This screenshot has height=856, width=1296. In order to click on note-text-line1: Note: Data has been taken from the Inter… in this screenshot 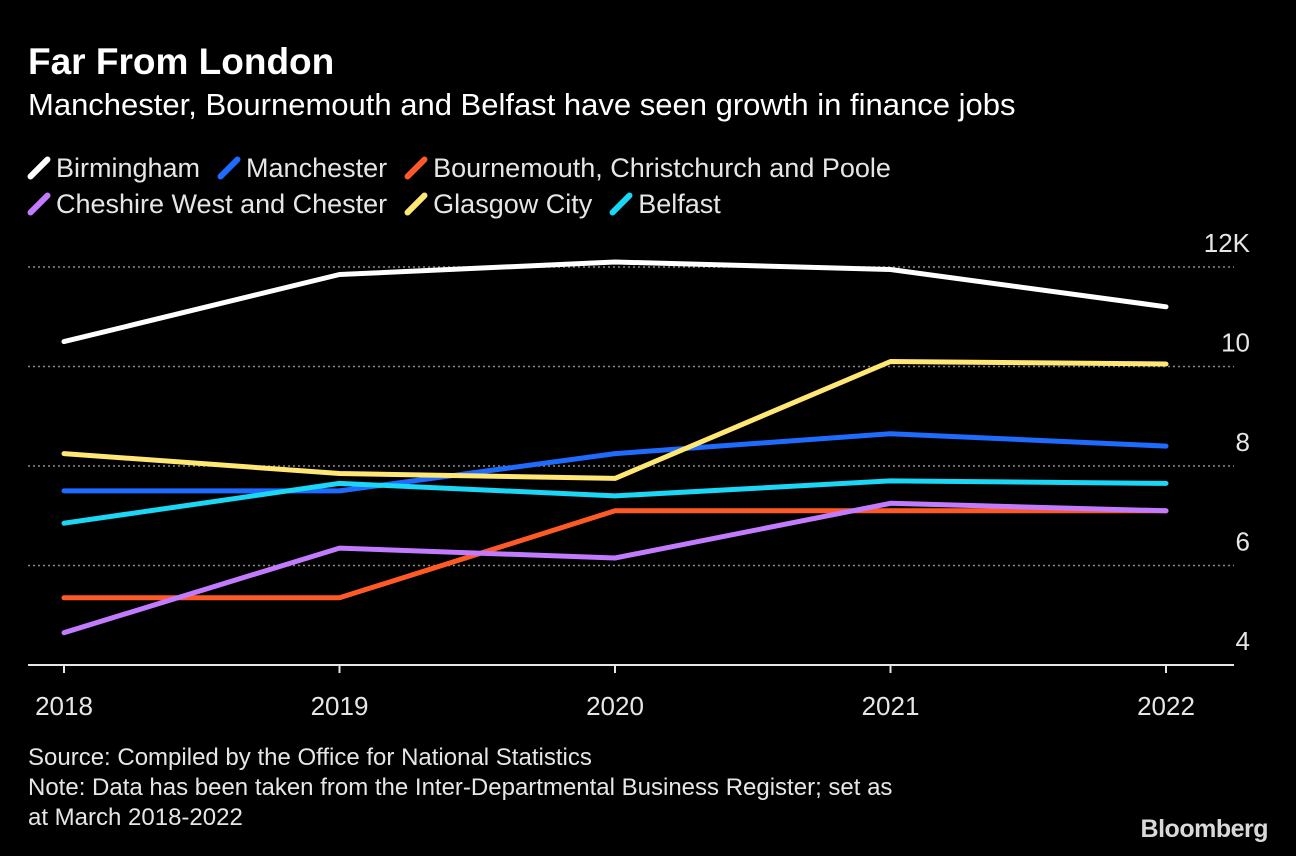, I will do `click(460, 787)`.